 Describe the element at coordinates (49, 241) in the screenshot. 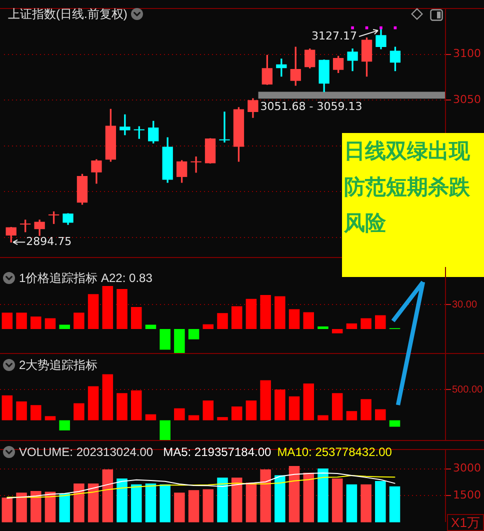

I see `annotation: 2894.75` at that location.